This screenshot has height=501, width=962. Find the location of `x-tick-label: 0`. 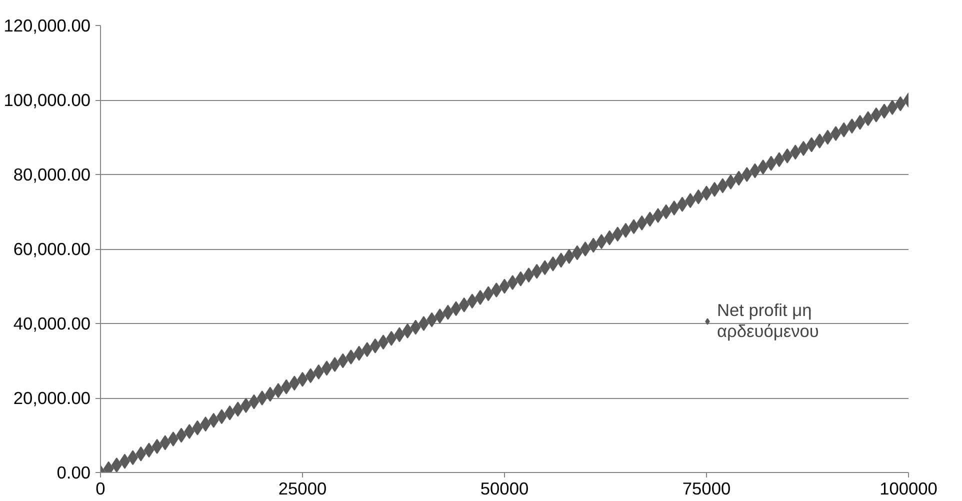

x-tick-label: 0 is located at coordinates (101, 488).